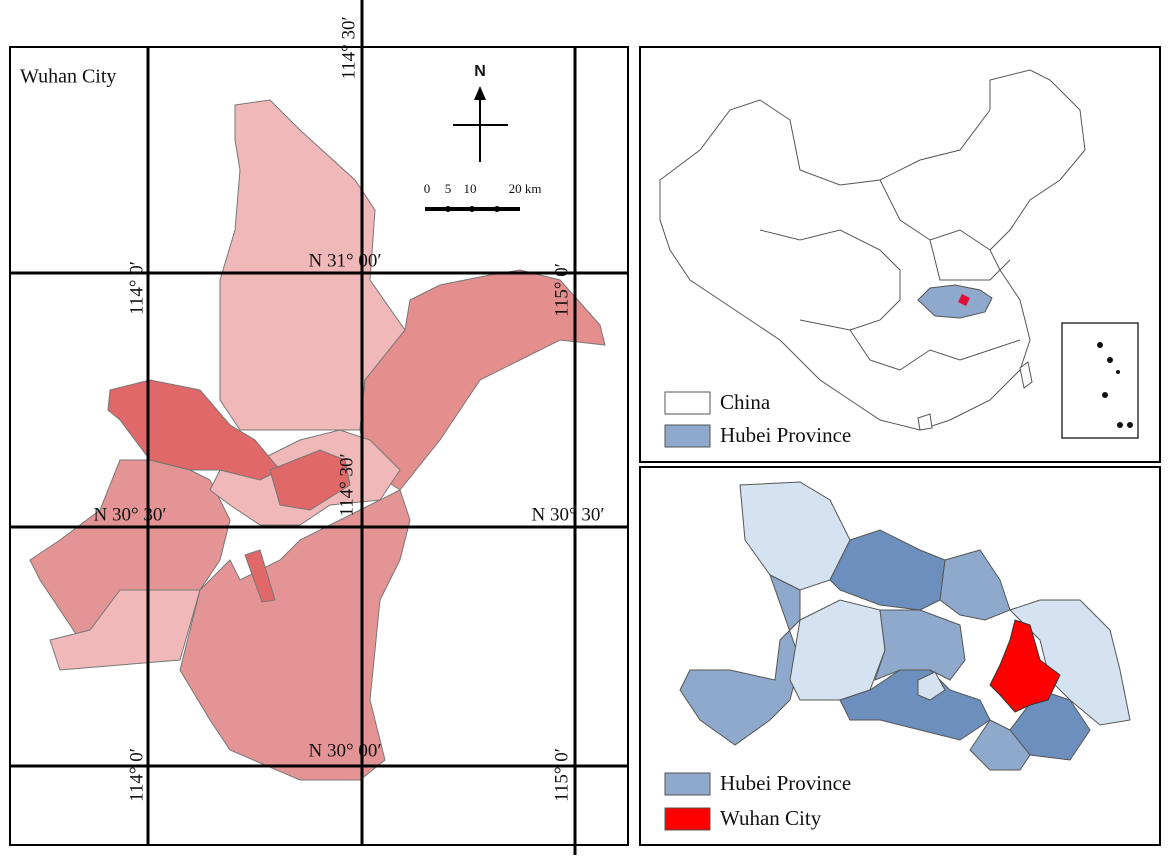  What do you see at coordinates (470, 188) in the screenshot?
I see `scale-label: 10` at bounding box center [470, 188].